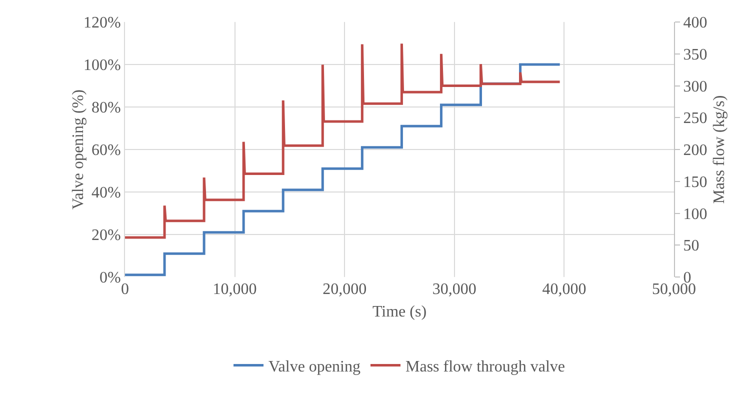 Image resolution: width=735 pixels, height=407 pixels. What do you see at coordinates (695, 55) in the screenshot?
I see `y2-tick-label: 350` at bounding box center [695, 55].